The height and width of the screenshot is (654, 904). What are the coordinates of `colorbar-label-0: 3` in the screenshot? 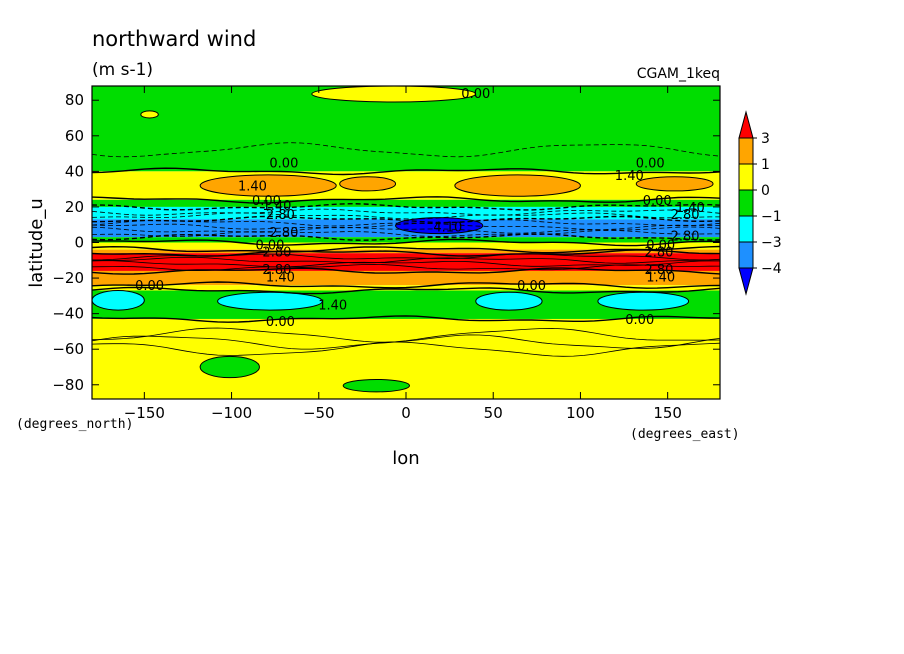 It's located at (765, 139).